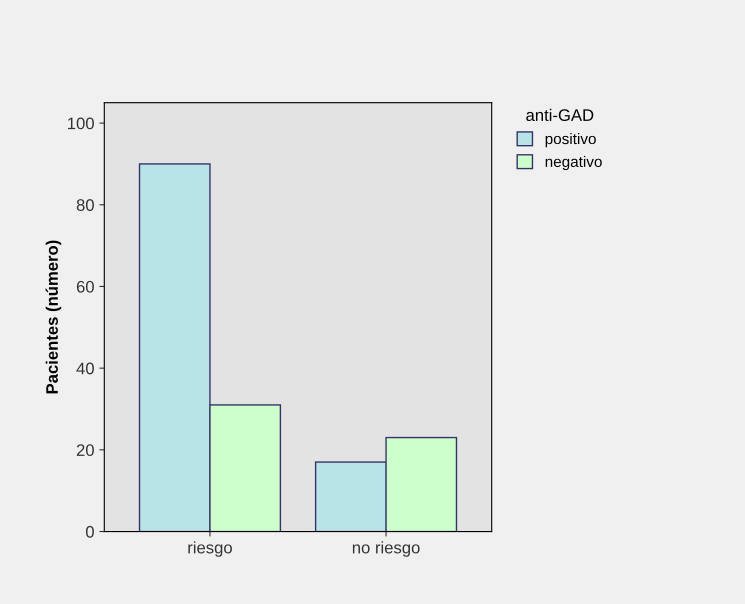  What do you see at coordinates (85, 450) in the screenshot?
I see `y-tick-label: 20` at bounding box center [85, 450].